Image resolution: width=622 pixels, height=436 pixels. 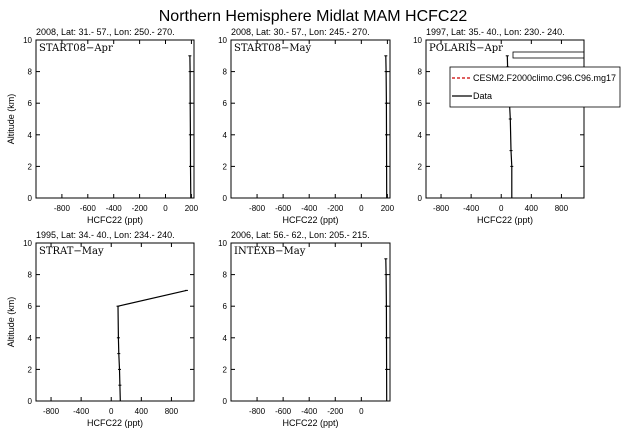 I want to click on panel-header: 1997, Lat: 35.- 40., Lon: 230.- 240., so click(x=495, y=32).